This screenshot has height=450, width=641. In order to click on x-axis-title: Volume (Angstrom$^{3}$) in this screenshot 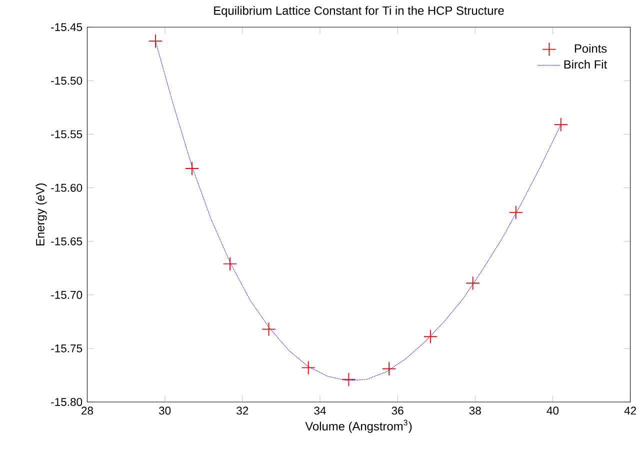, I will do `click(358, 426)`.